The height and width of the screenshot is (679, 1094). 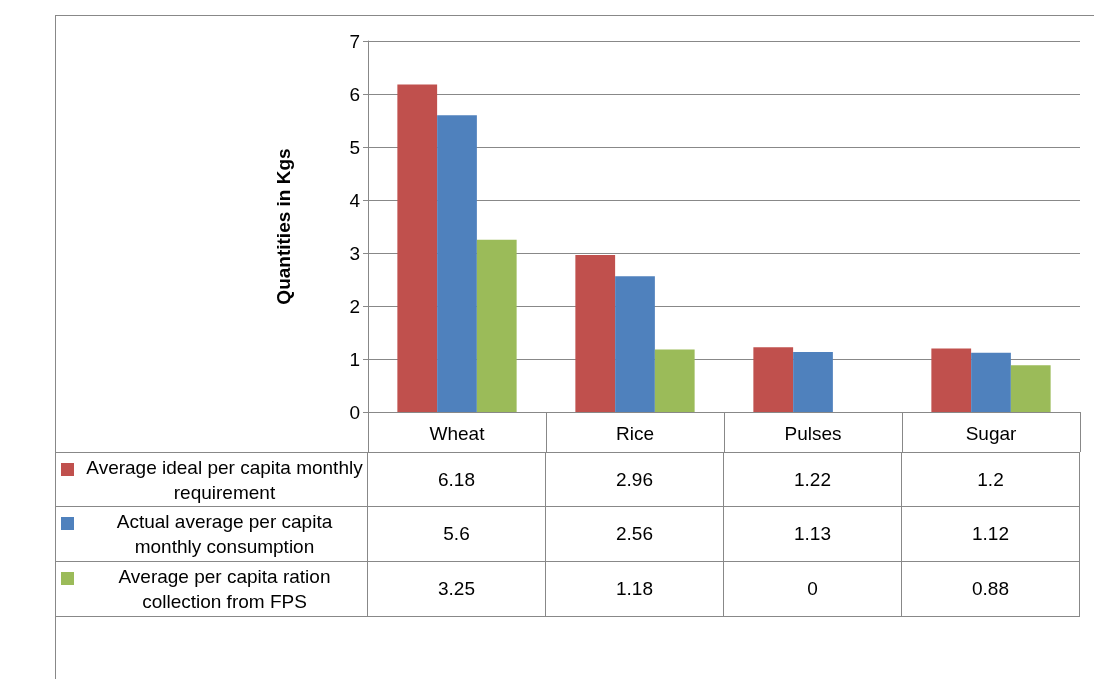 I want to click on y-tick-label: 3, so click(x=354, y=253).